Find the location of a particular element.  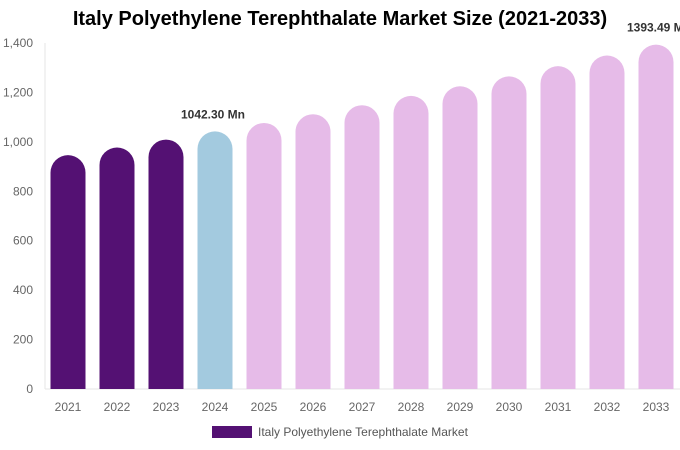

x-tick-label: 2025 is located at coordinates (264, 407).